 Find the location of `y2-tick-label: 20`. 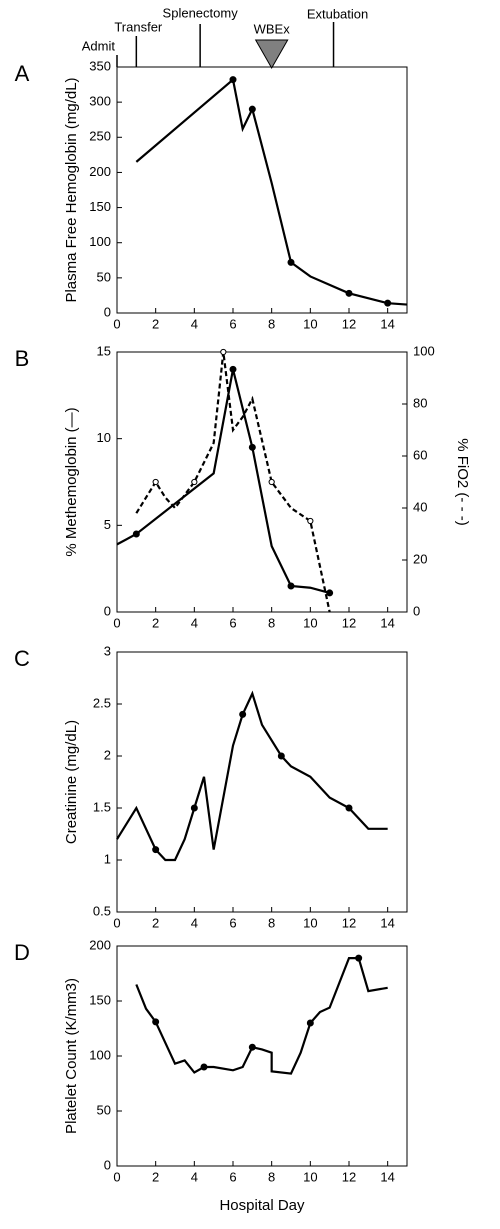

y2-tick-label: 20 is located at coordinates (420, 558).